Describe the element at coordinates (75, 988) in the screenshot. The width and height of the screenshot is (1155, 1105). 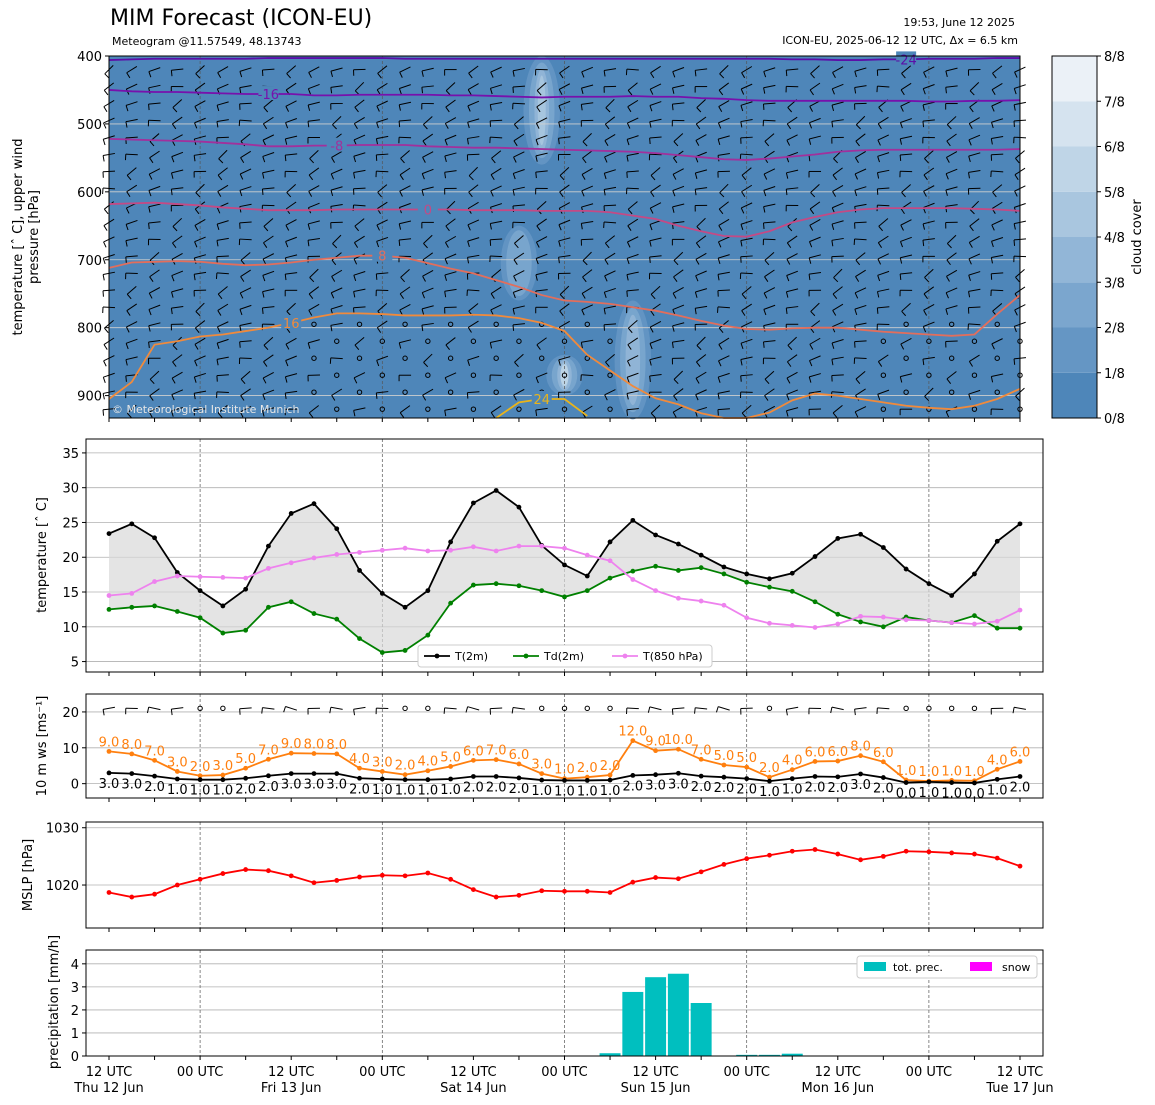
I see `precip-axis-label: 3` at that location.